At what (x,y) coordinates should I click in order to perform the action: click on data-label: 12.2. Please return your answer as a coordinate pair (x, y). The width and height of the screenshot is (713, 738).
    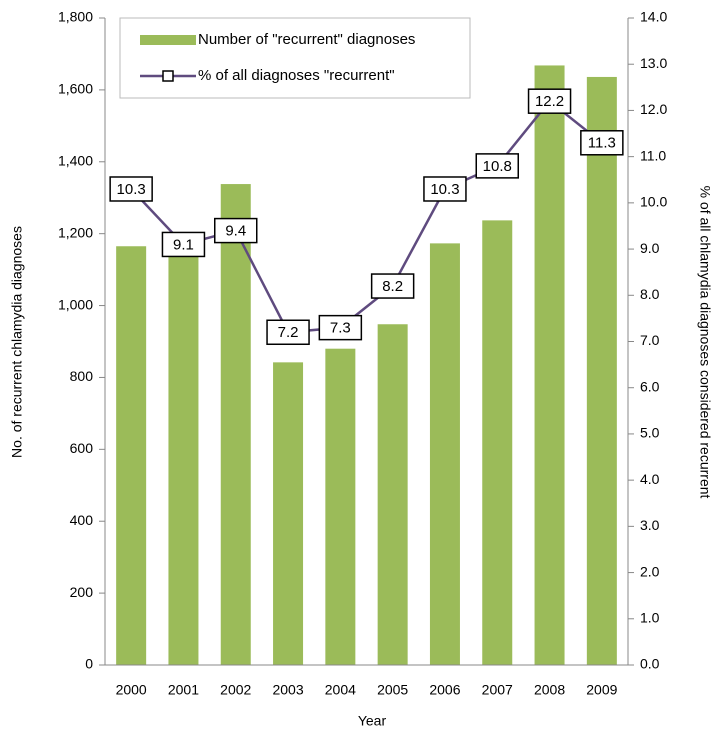
    Looking at the image, I should click on (549, 101).